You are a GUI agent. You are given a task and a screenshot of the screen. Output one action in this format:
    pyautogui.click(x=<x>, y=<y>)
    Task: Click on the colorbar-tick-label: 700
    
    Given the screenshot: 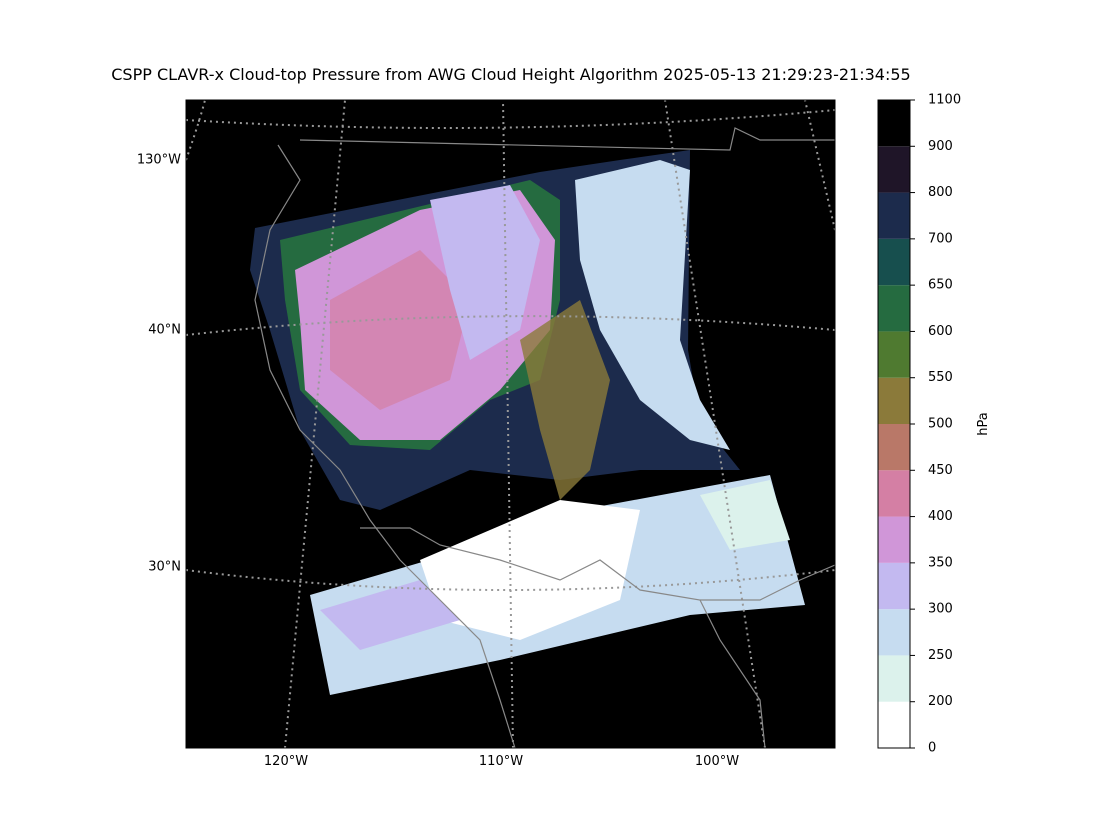 What is the action you would take?
    pyautogui.click(x=940, y=238)
    